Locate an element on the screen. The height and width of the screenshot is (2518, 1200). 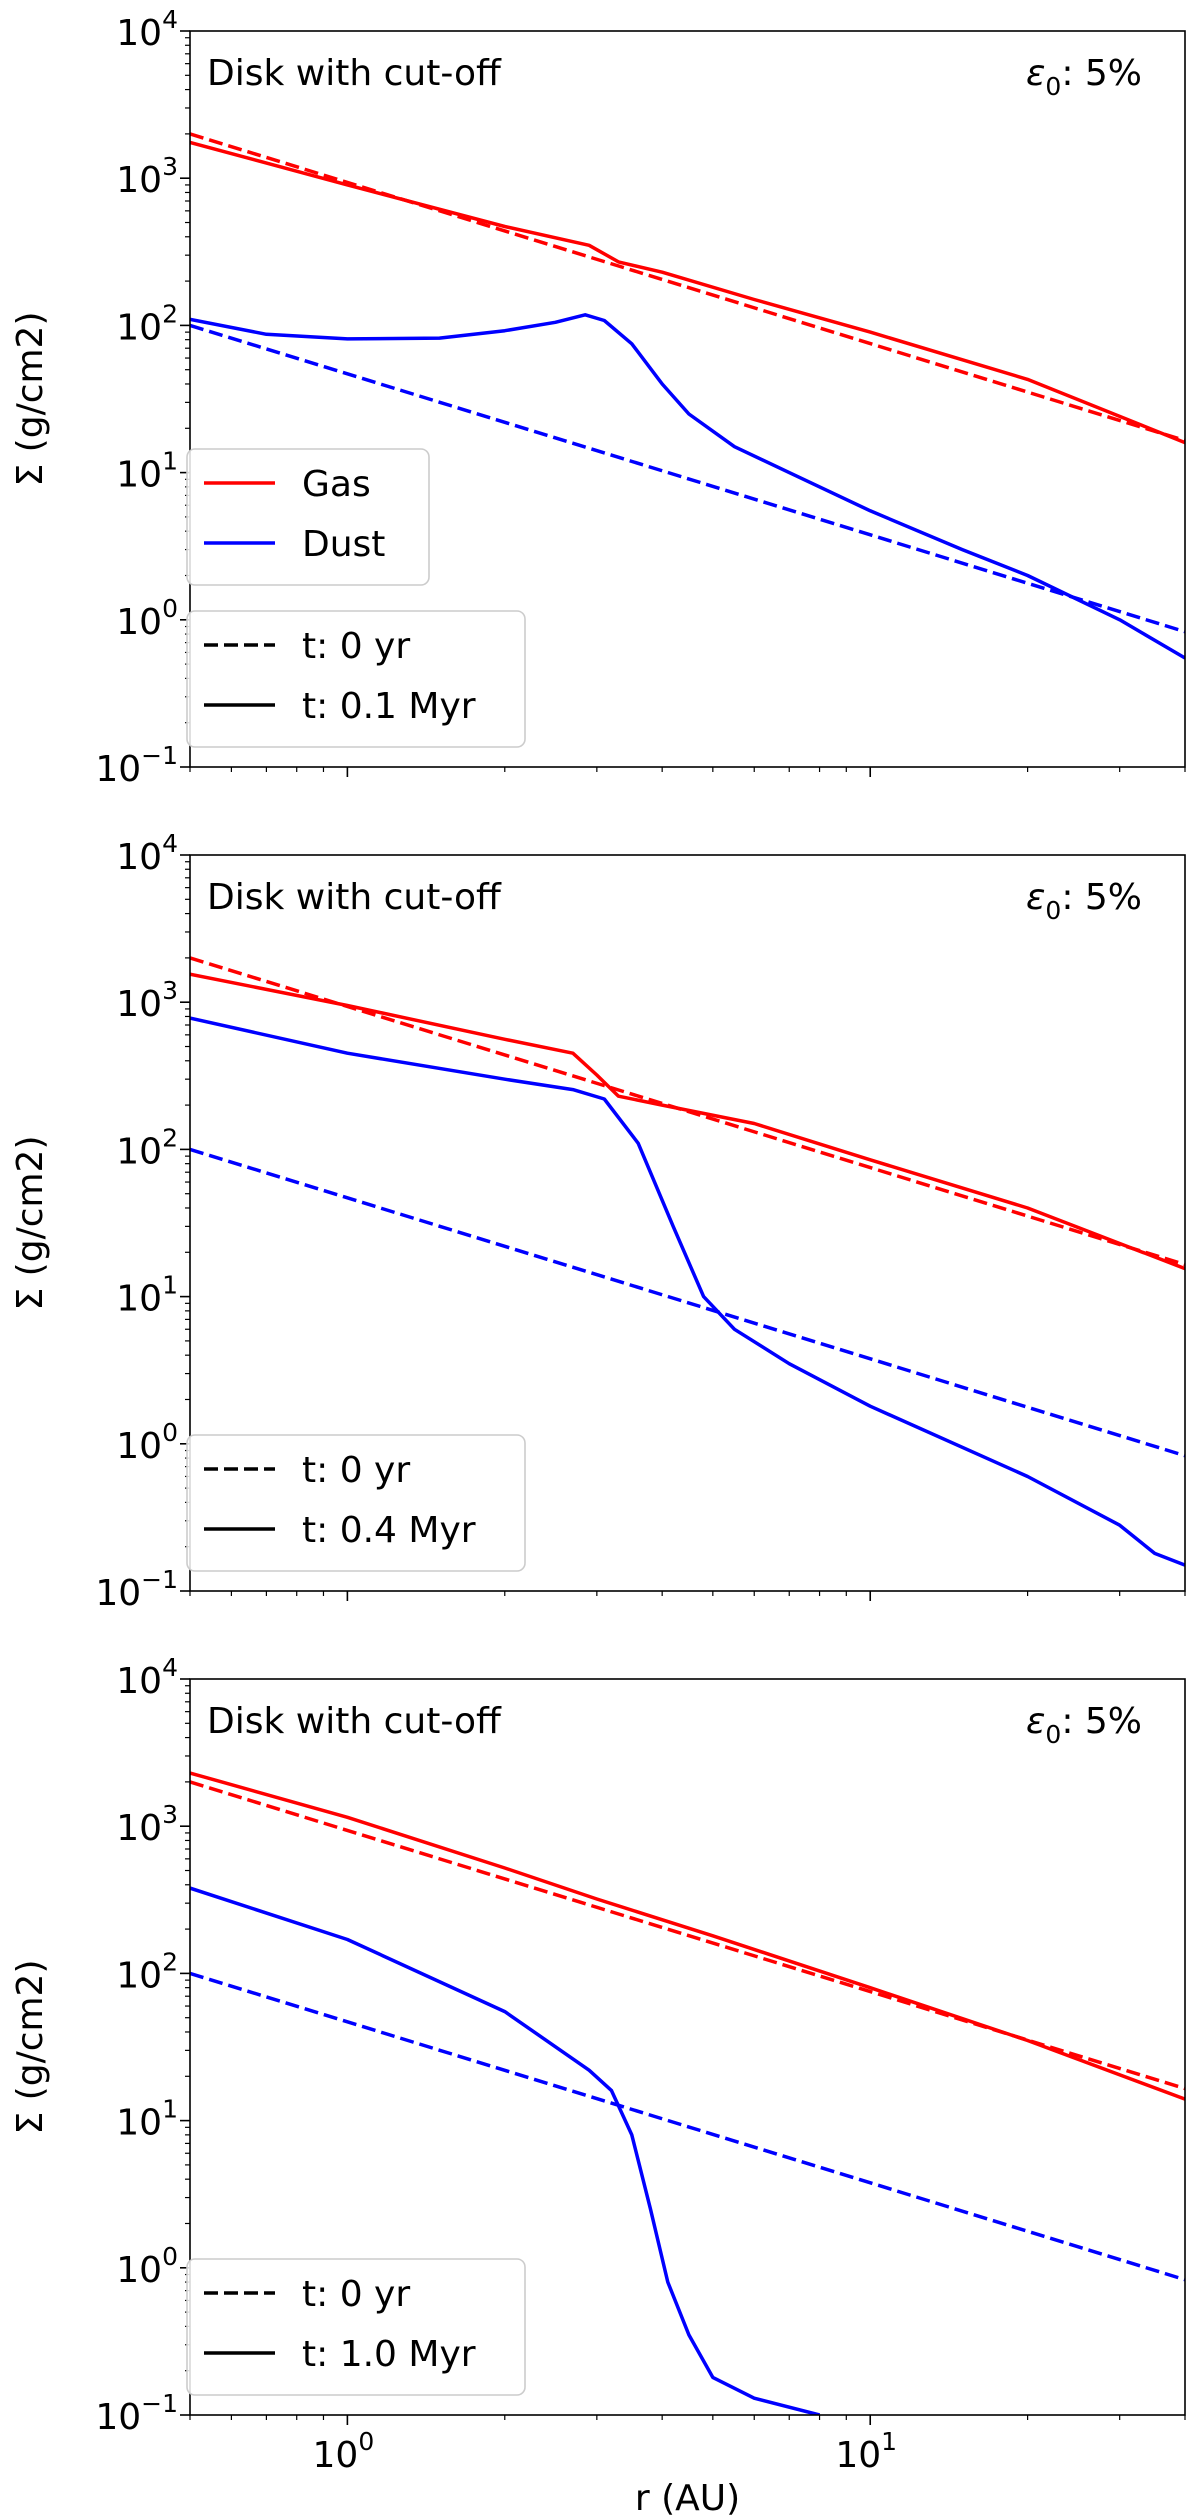
x-axis-label: r (AU) is located at coordinates (687, 2498).